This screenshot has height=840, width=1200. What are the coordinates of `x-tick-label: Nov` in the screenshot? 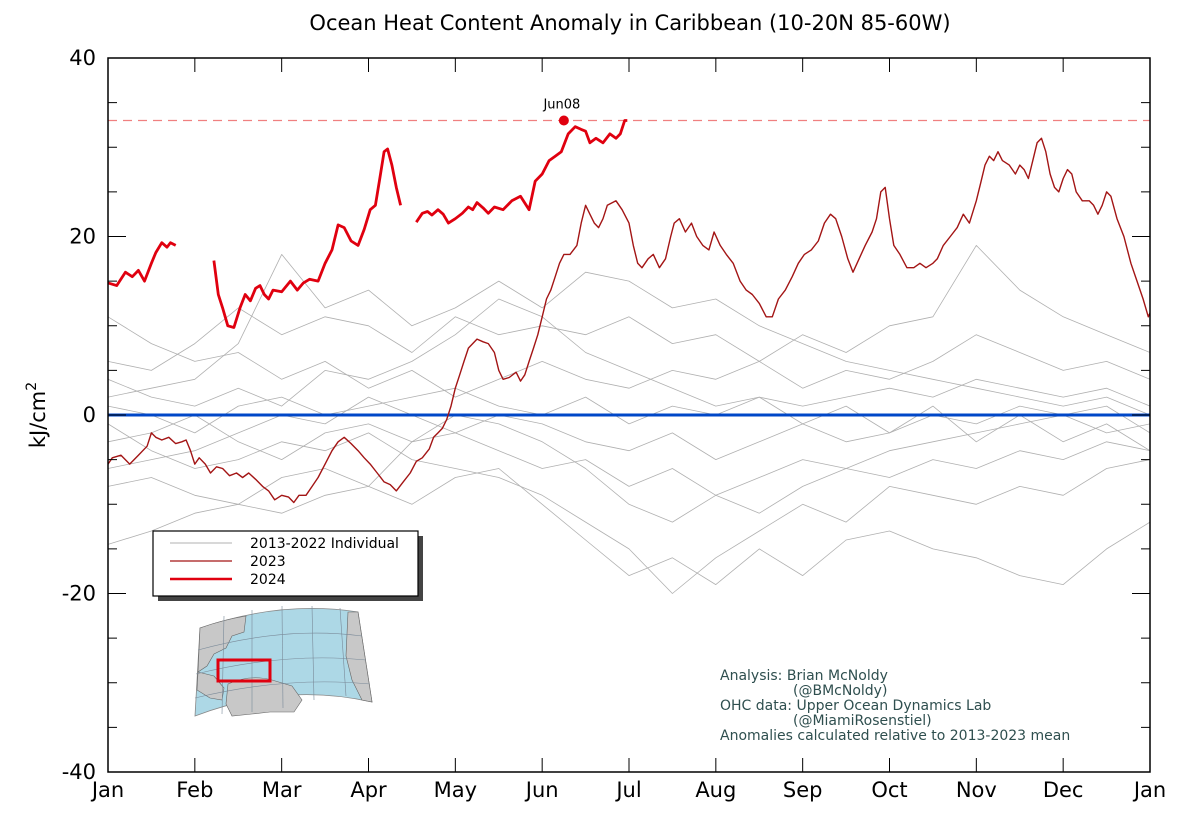 It's located at (976, 790).